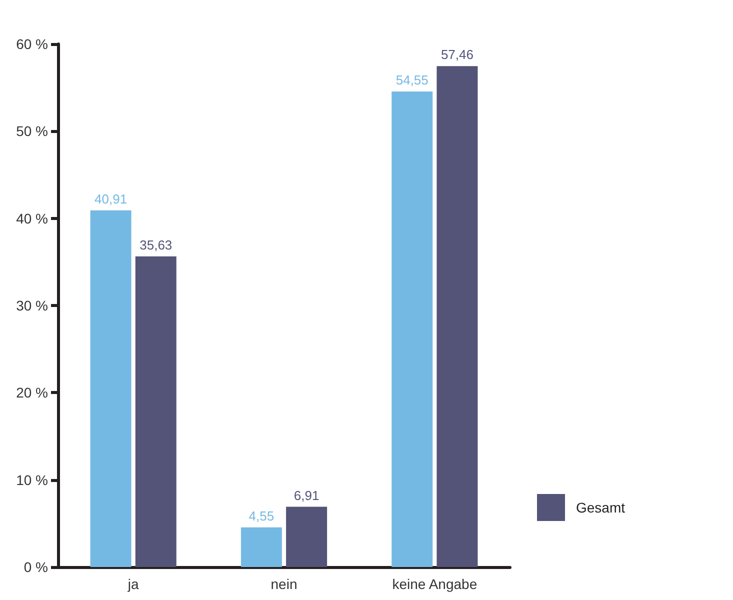 The height and width of the screenshot is (600, 733). What do you see at coordinates (32, 392) in the screenshot?
I see `y-tick-label: 20 %` at bounding box center [32, 392].